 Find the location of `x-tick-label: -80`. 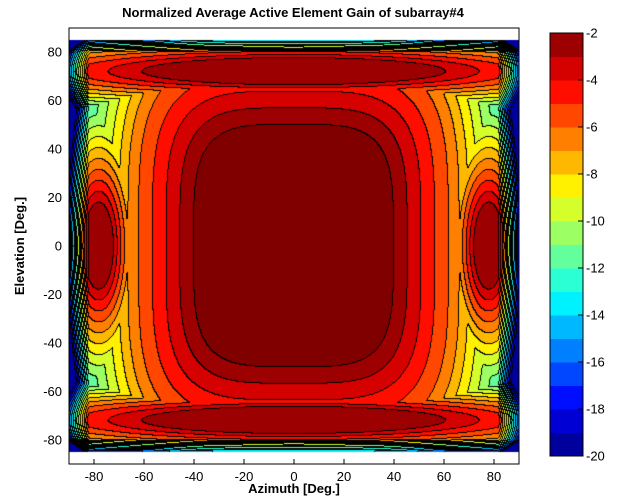

x-tick-label: -80 is located at coordinates (94, 476).